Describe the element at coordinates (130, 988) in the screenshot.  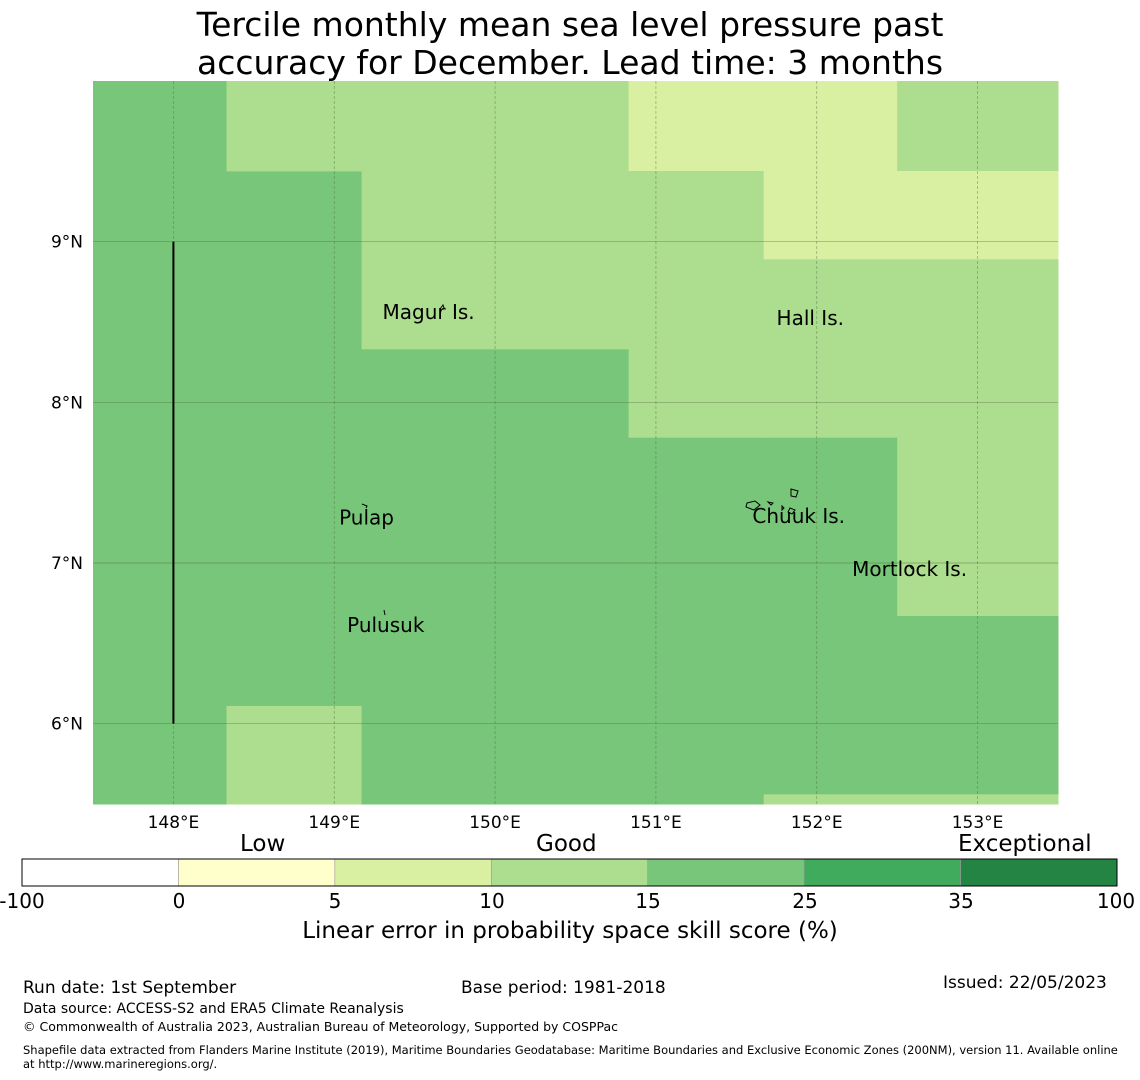
I see `run-date: Run date: 1st September` at that location.